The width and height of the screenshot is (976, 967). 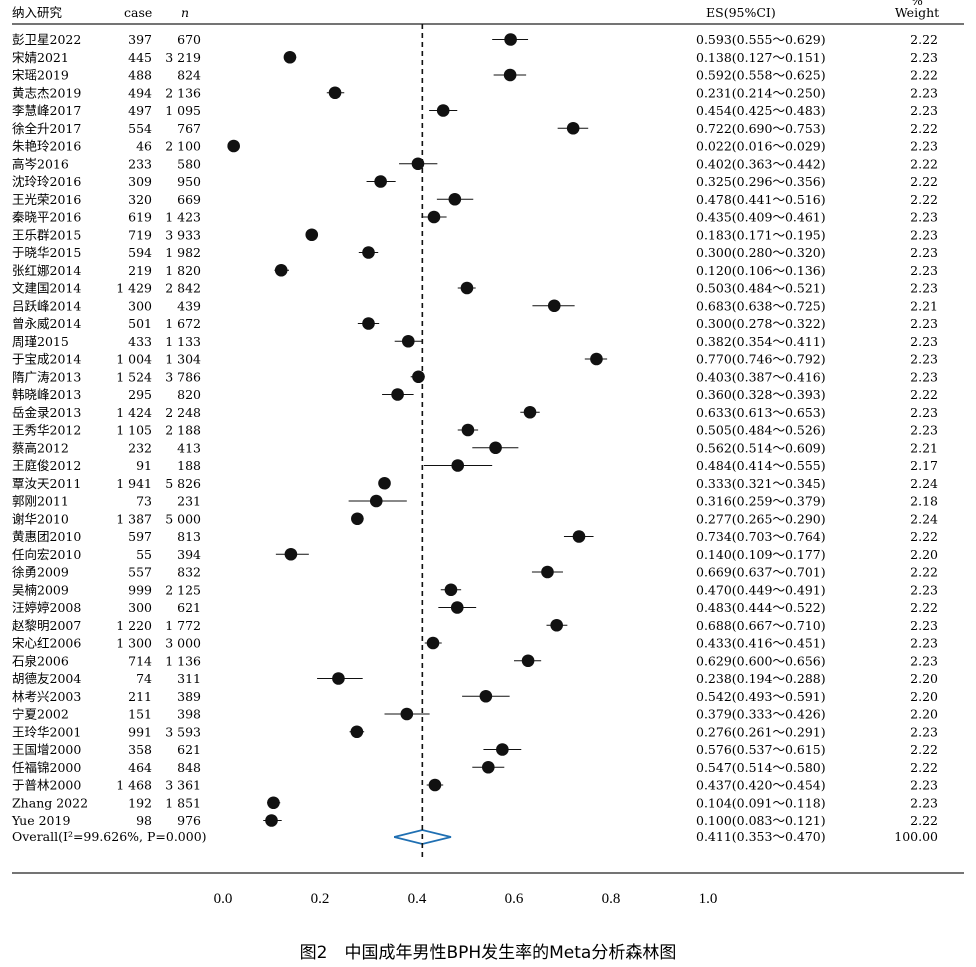 I want to click on study-n: 2 842, so click(x=183, y=288).